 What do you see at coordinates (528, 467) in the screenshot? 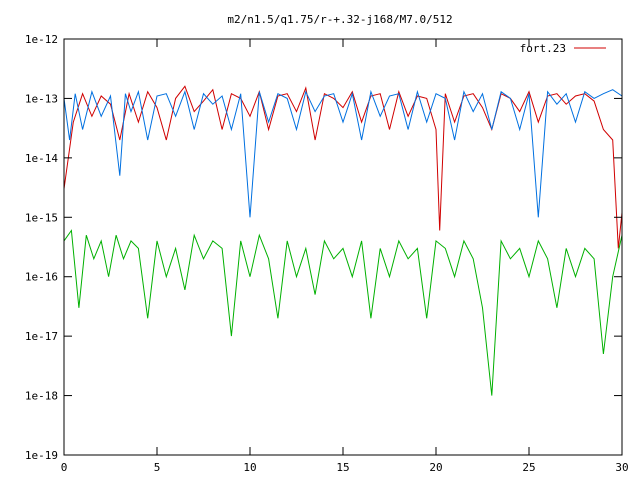
I see `x-tick-label-5: 25` at bounding box center [528, 467].